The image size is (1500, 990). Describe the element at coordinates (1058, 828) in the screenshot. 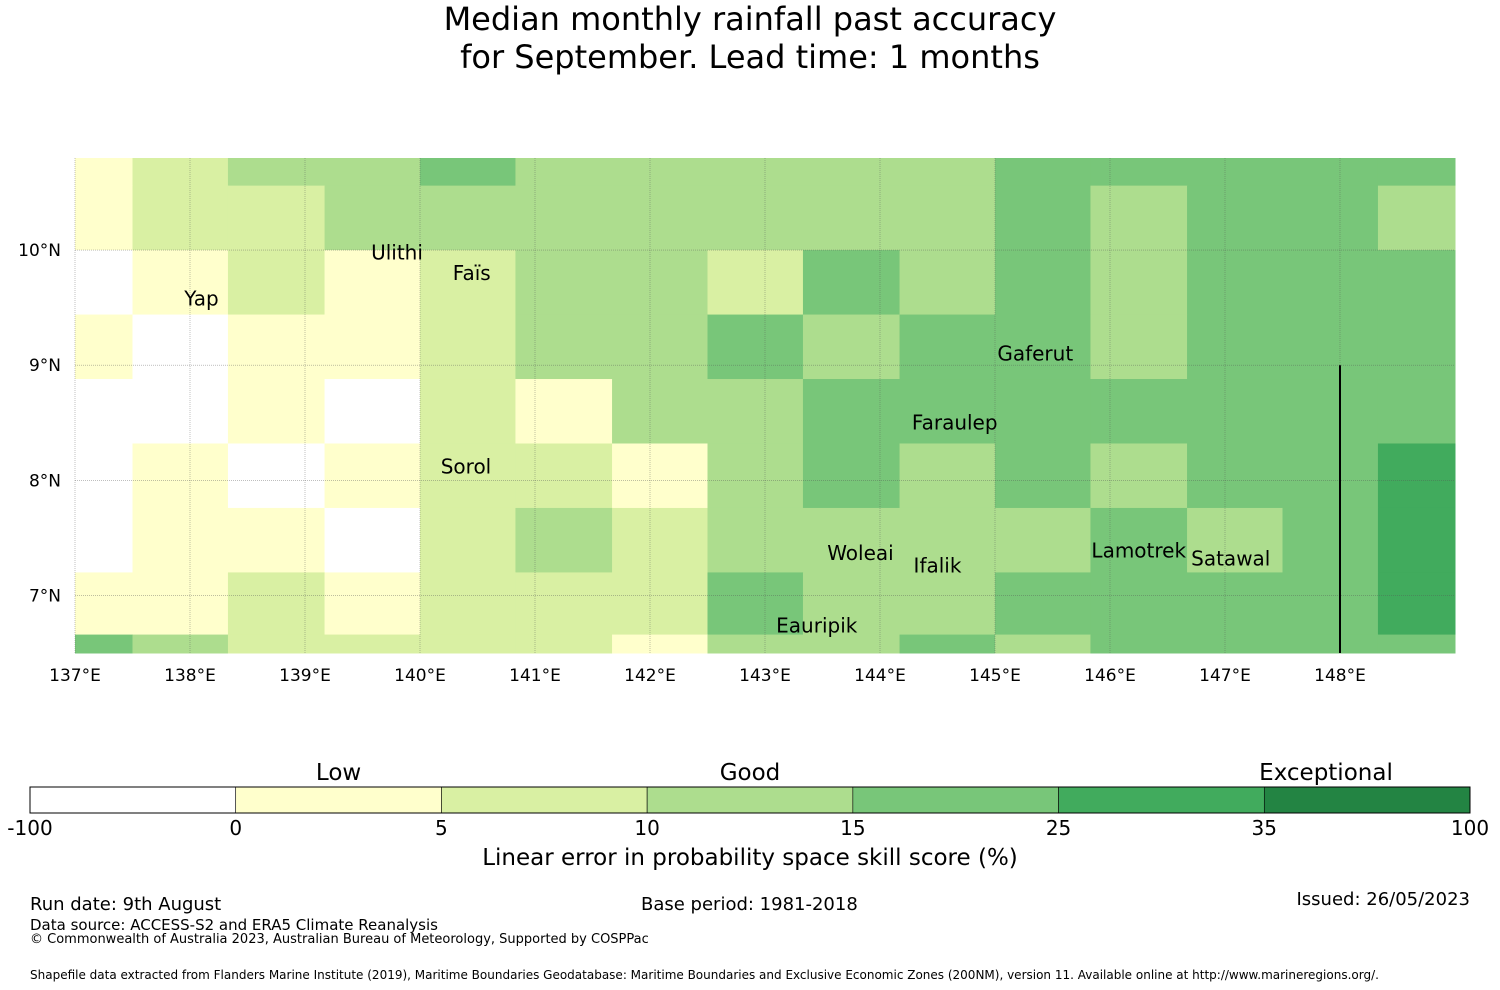

I see `colorbar-tick-label: 25` at that location.